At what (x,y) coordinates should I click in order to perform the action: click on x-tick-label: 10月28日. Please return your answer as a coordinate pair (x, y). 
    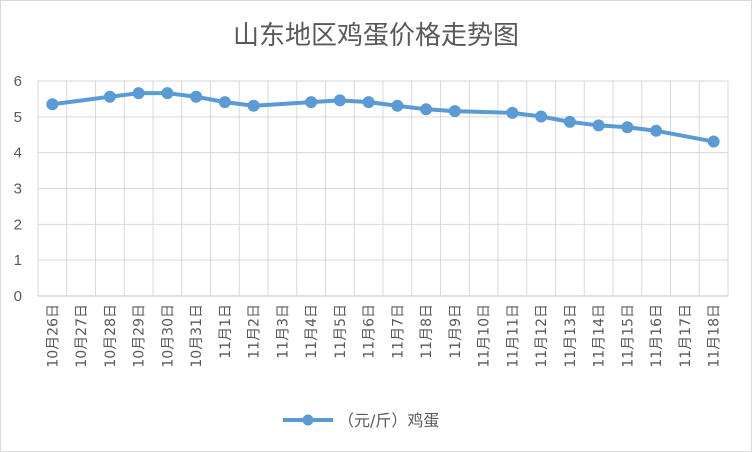
    Looking at the image, I should click on (111, 336).